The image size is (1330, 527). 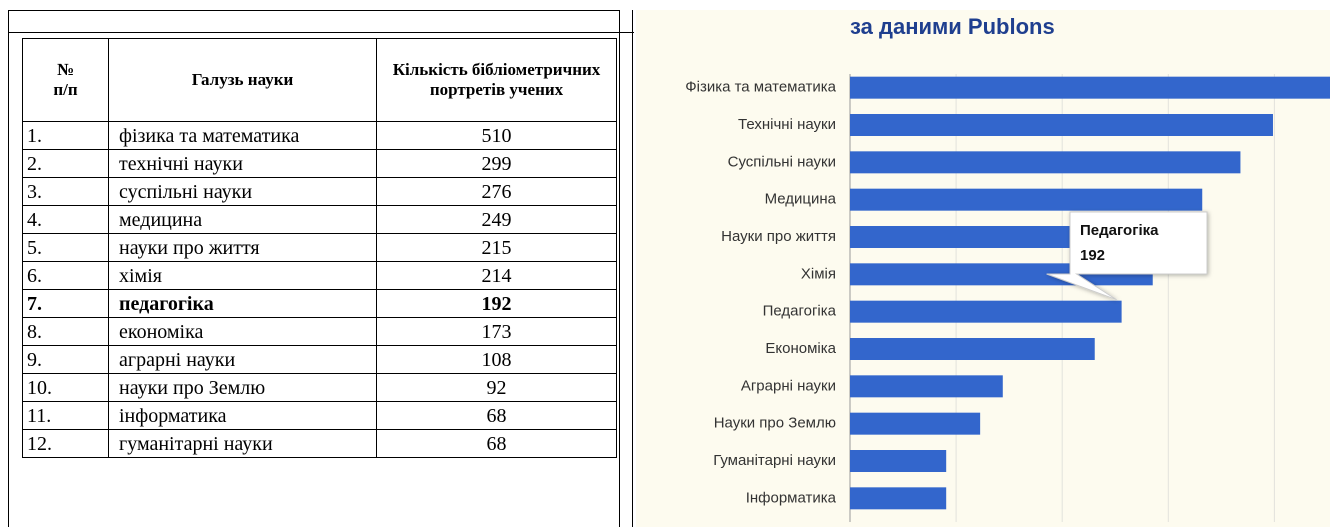 I want to click on table-cell: 11., so click(x=65, y=415).